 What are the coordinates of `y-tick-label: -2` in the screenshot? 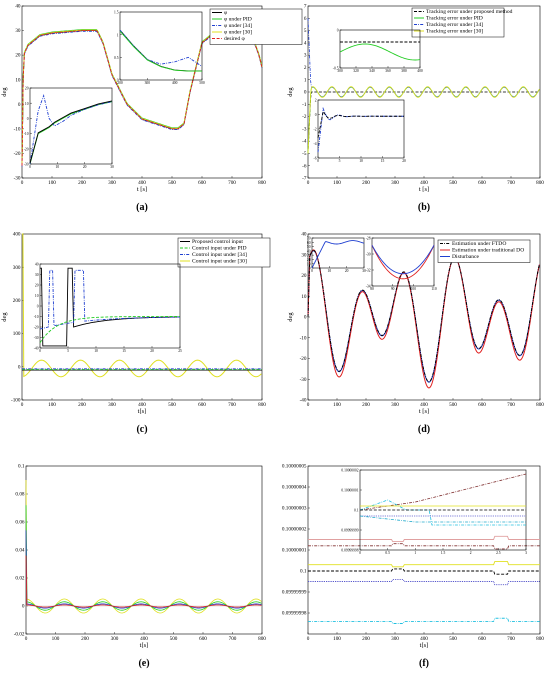 It's located at (304, 117).